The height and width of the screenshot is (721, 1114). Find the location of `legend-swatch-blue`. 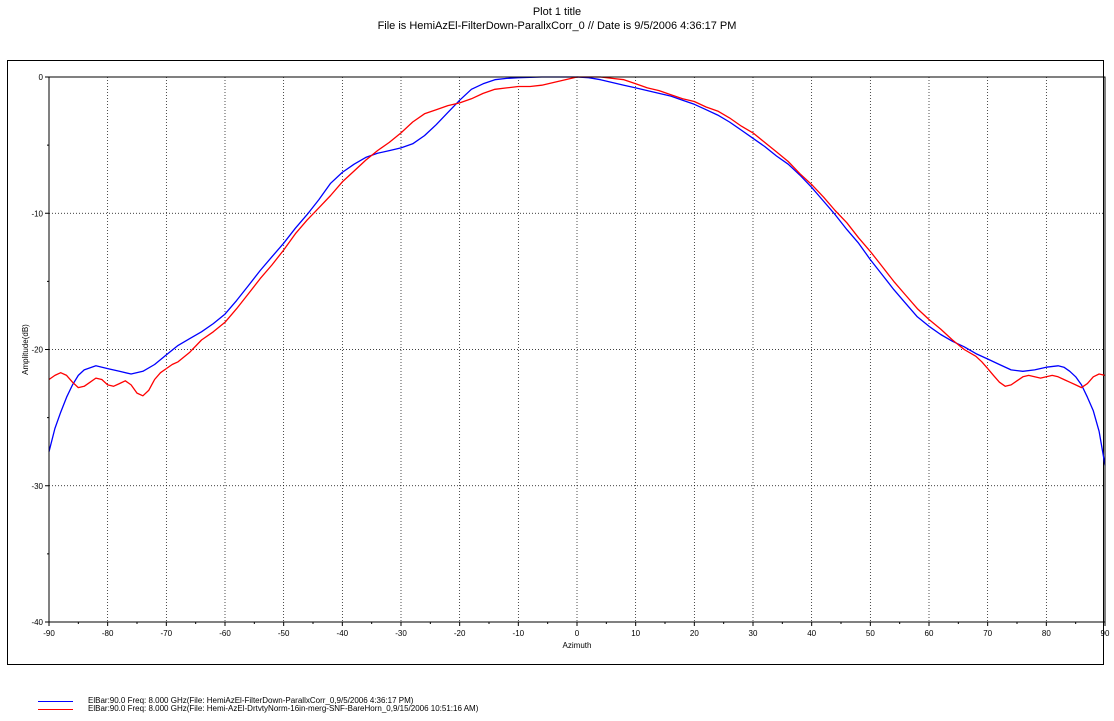

legend-swatch-blue is located at coordinates (55, 701).